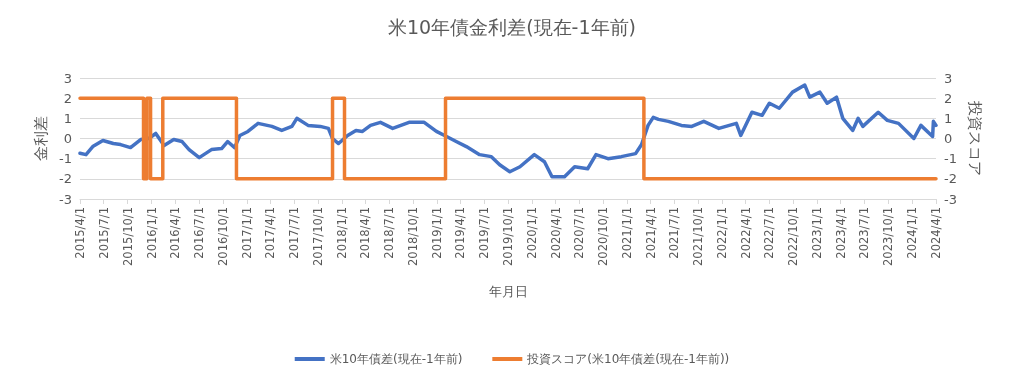 This screenshot has width=1024, height=378. Describe the element at coordinates (722, 233) in the screenshot. I see `x-tick-label: 2022/1/1` at that location.